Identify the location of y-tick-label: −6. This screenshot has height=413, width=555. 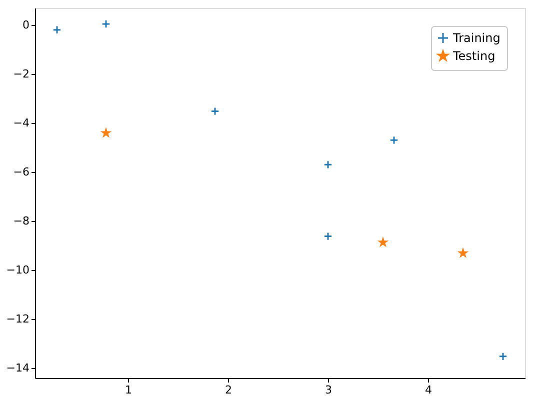
(21, 172).